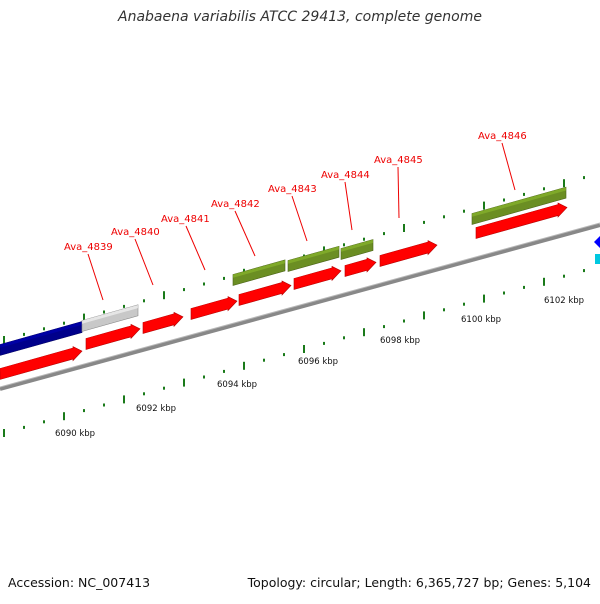 The height and width of the screenshot is (604, 600). What do you see at coordinates (185, 219) in the screenshot?
I see `gene-label: Ava_4841` at bounding box center [185, 219].